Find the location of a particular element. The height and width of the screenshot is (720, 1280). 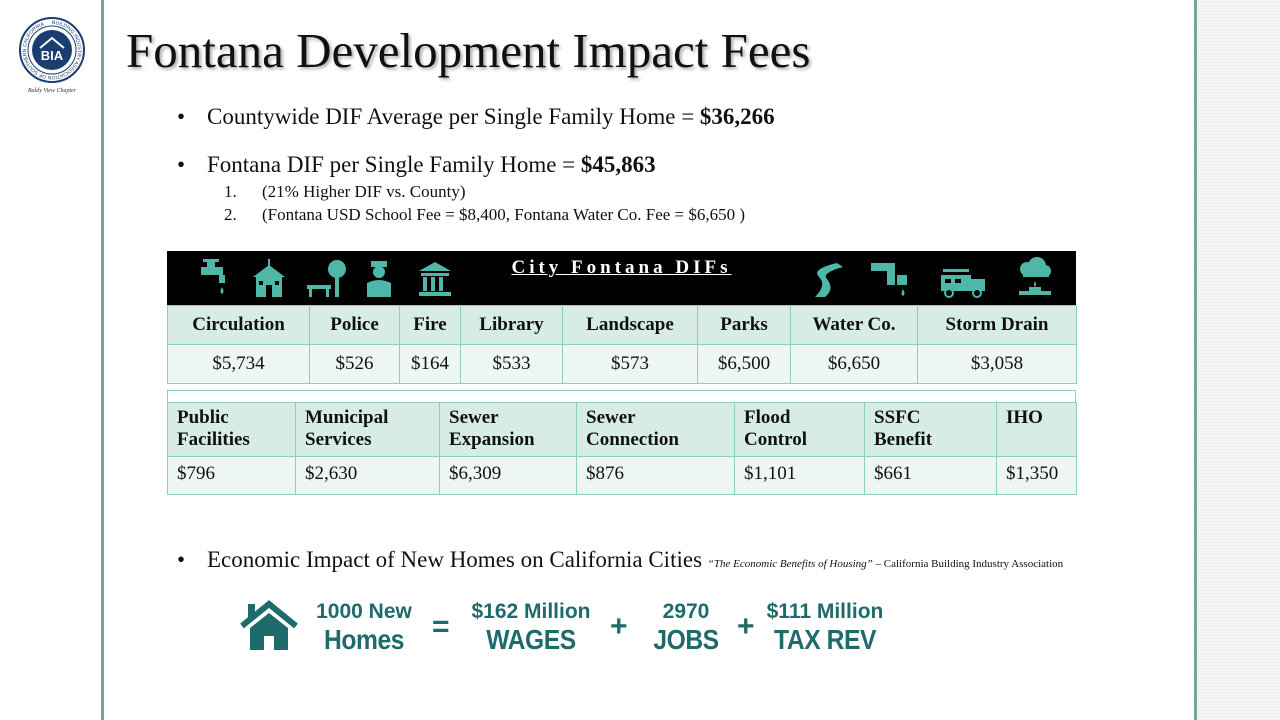

police-icon is located at coordinates (379, 279).